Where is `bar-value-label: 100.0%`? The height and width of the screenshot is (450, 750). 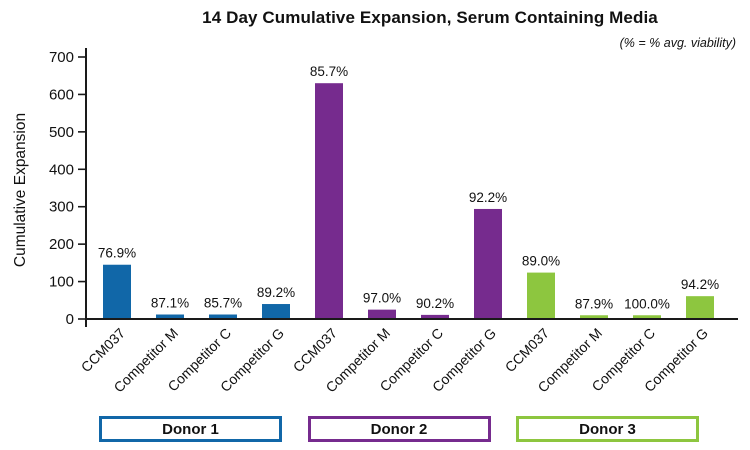
bar-value-label: 100.0% is located at coordinates (647, 303).